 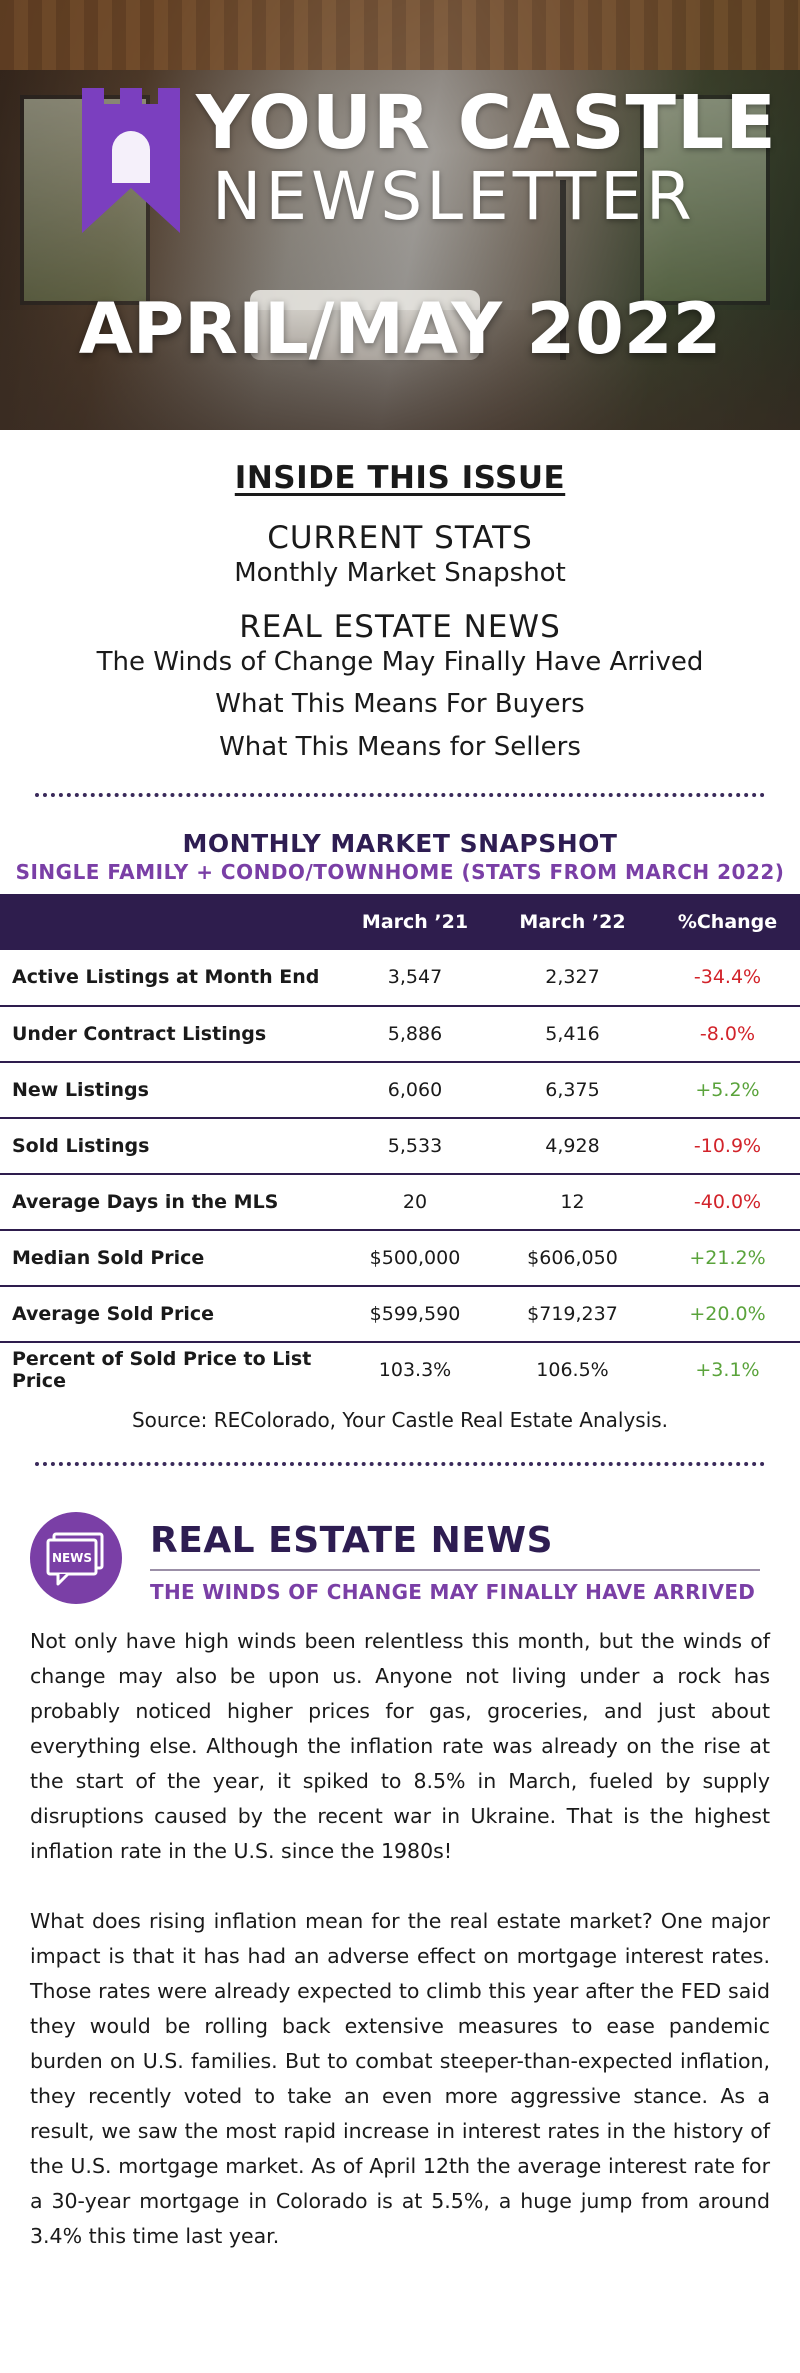 I want to click on table-row: Average Days in the MLS 20 12 -40.0%, so click(x=400, y=1202).